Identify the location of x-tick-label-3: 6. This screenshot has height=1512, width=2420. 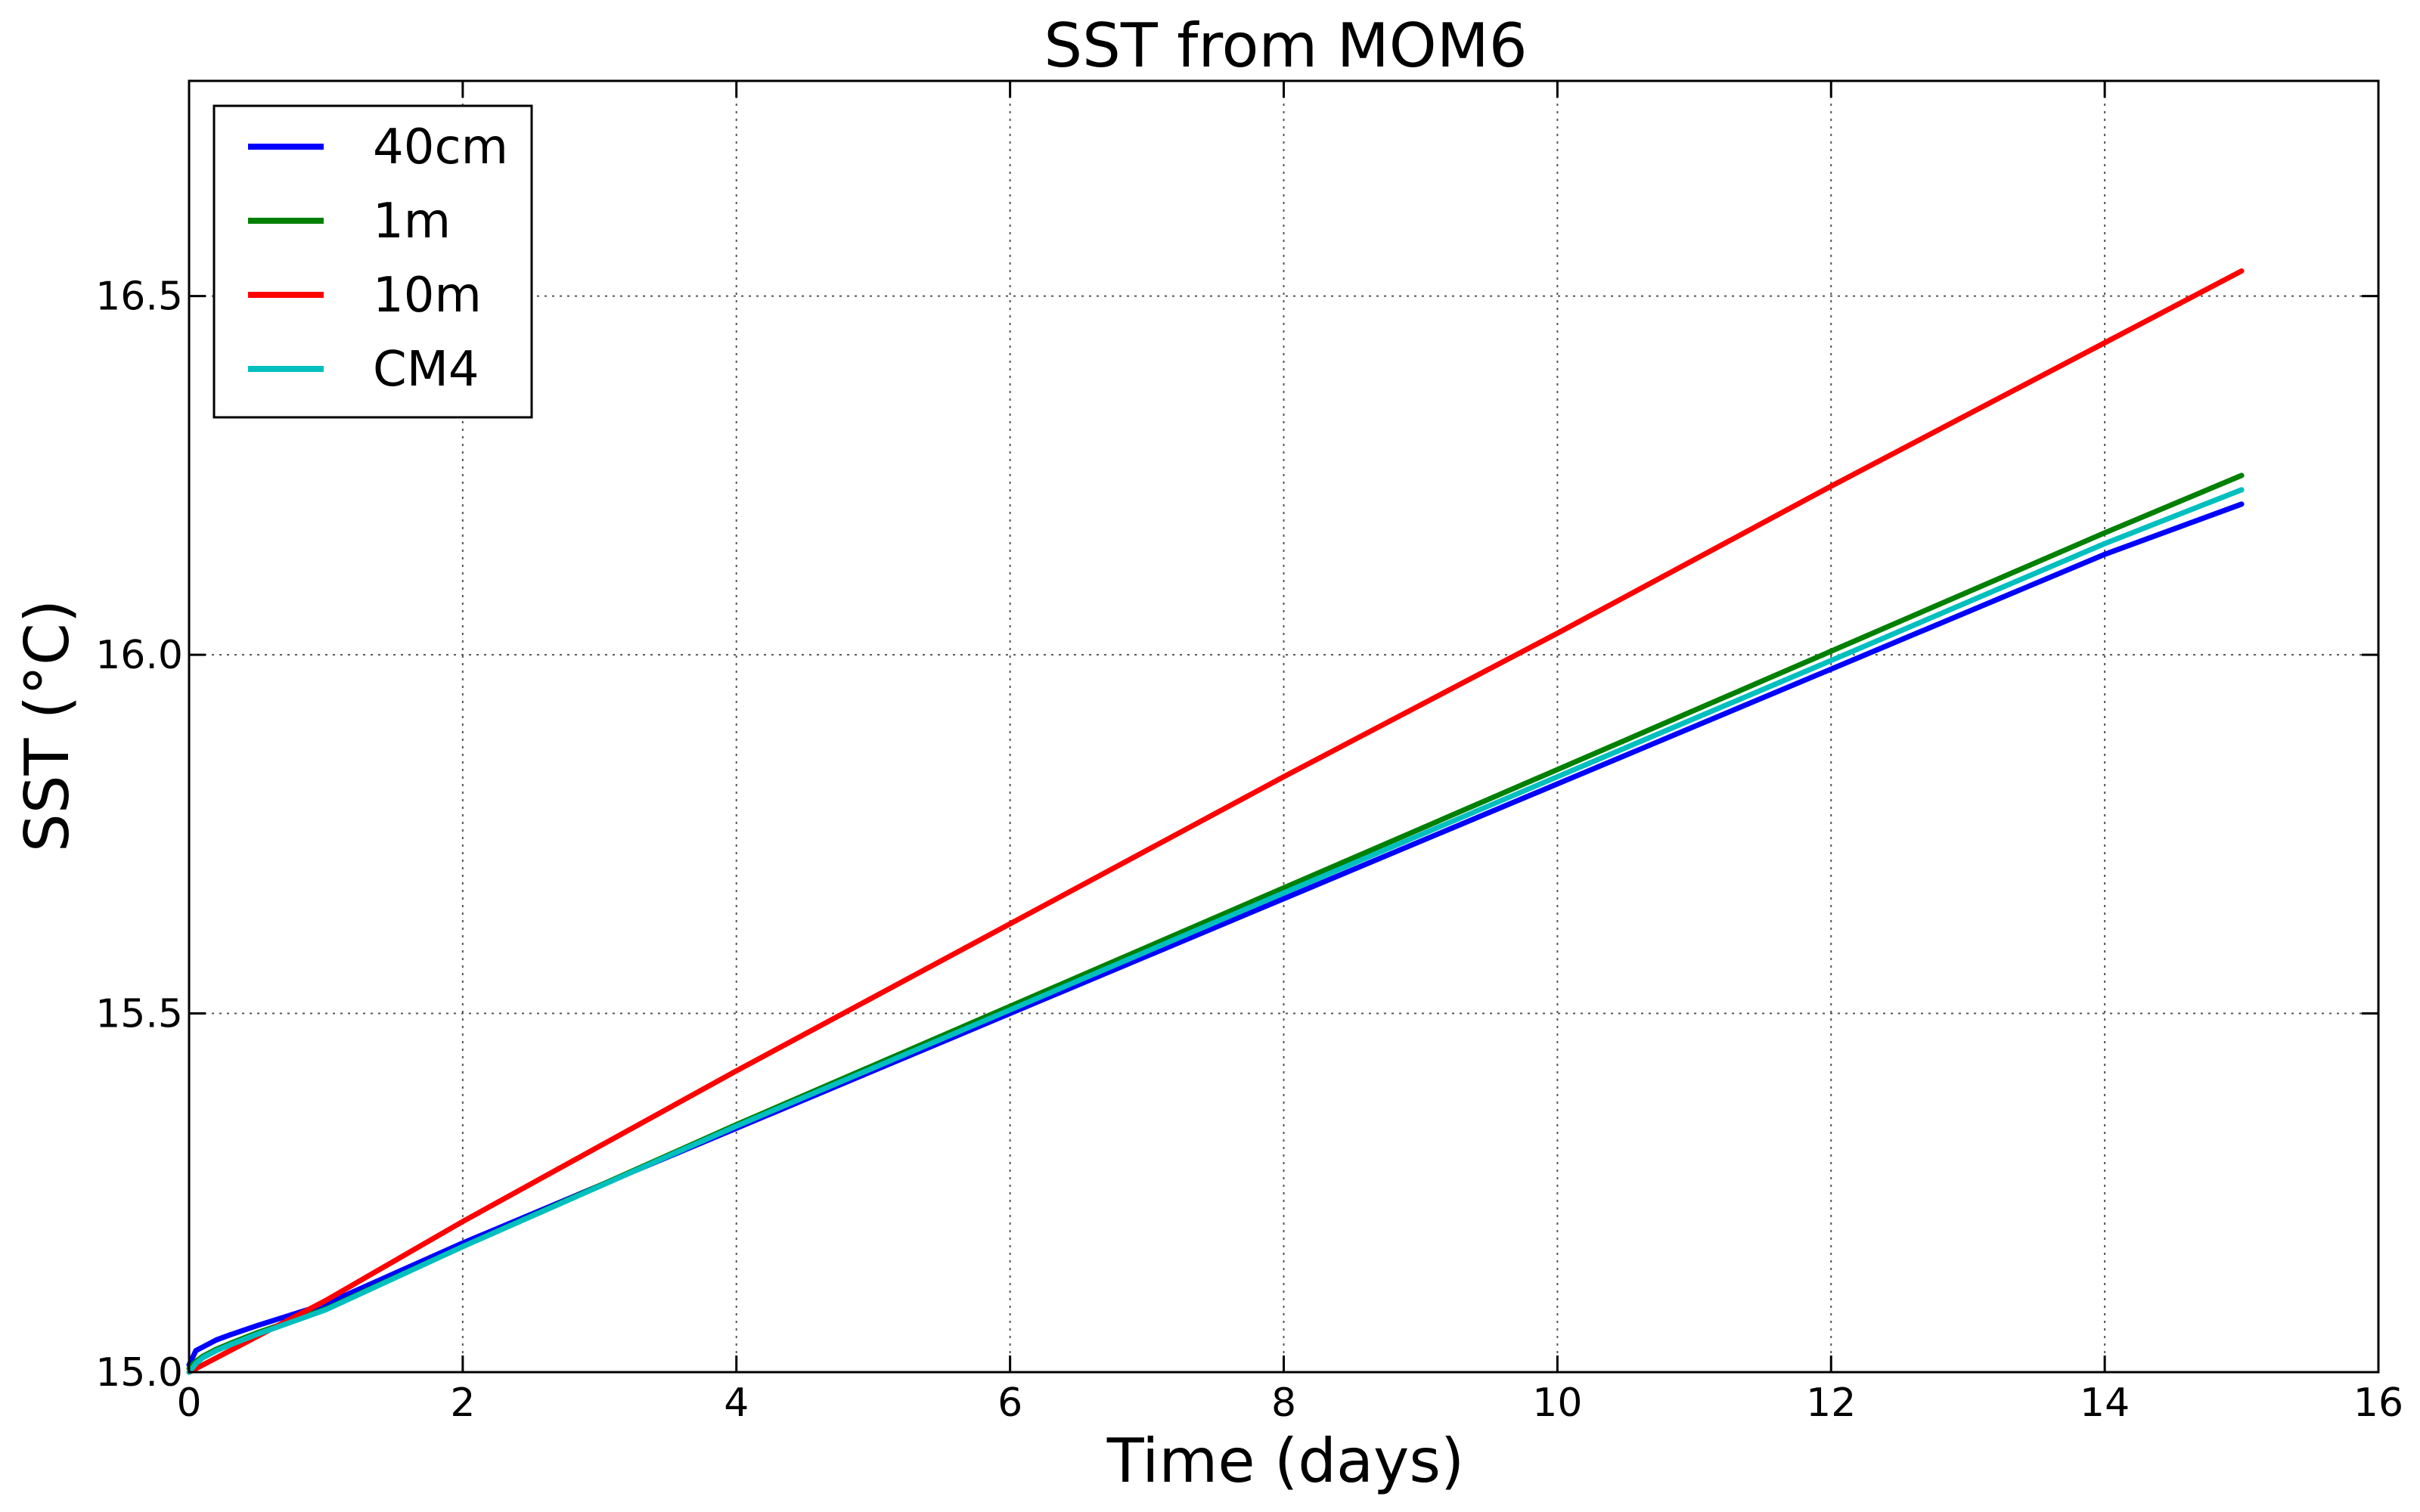
(1010, 1403).